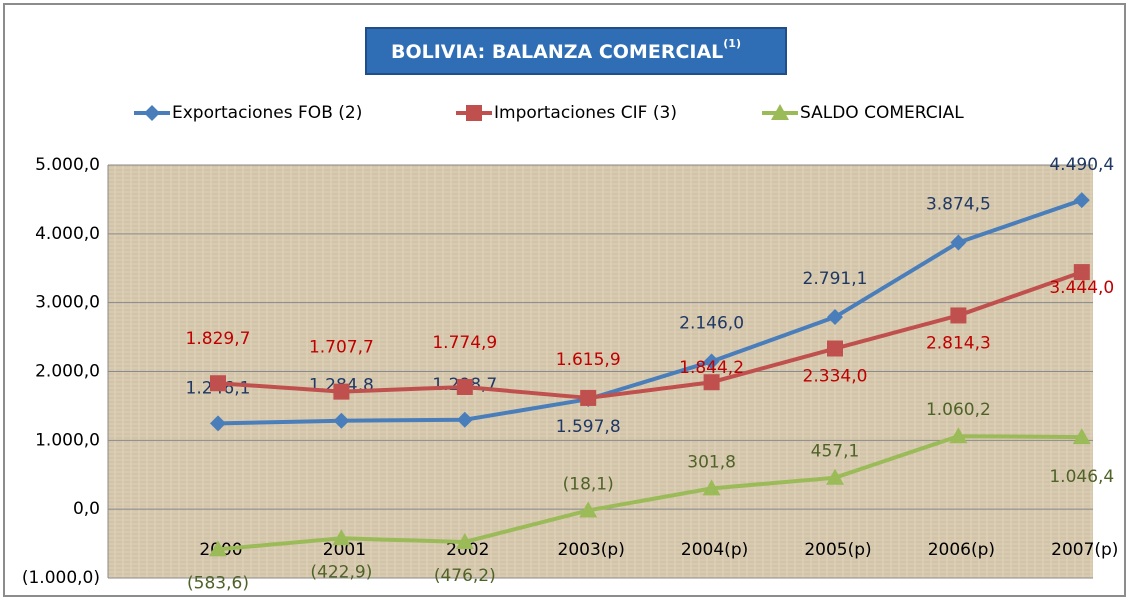  I want to click on data-label: 301,8, so click(711, 462).